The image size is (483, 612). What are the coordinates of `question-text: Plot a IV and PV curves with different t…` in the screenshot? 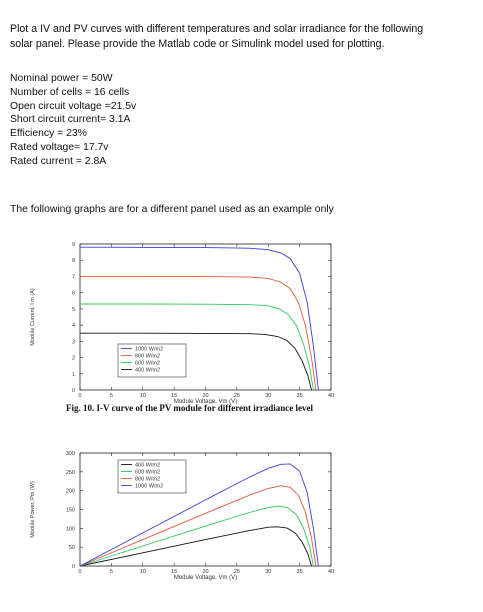 It's located at (243, 36).